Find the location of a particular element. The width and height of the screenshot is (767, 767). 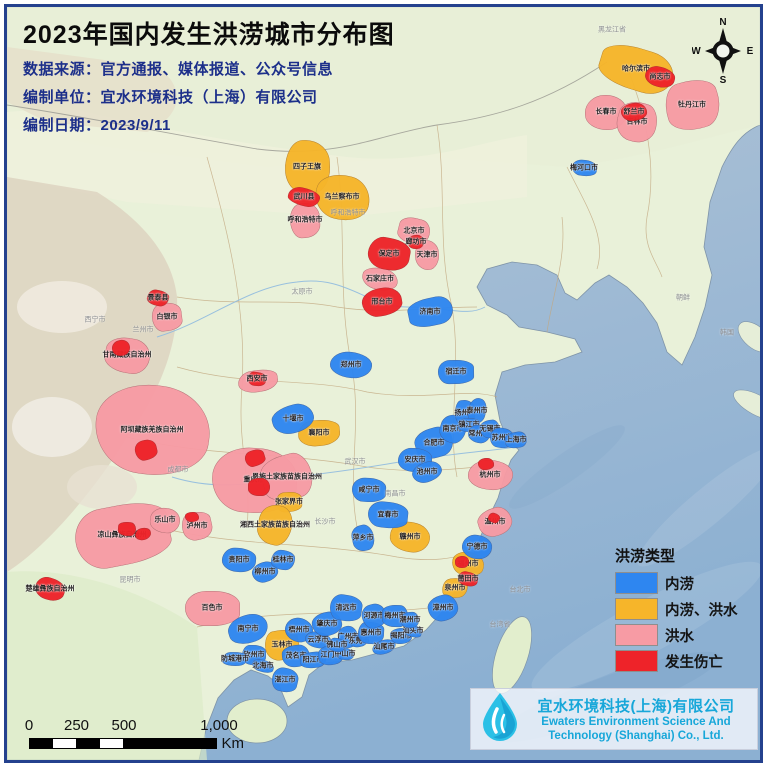

legend-item: 洪水 is located at coordinates (676, 635).